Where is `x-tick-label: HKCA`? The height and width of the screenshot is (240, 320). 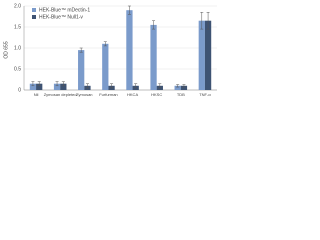 x-tick-label: HKCA is located at coordinates (132, 94).